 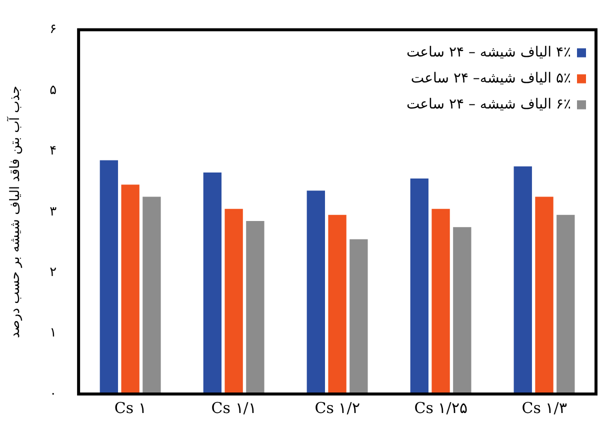 What do you see at coordinates (233, 407) in the screenshot?
I see `x-tick-label: Cs ۱/۱` at bounding box center [233, 407].